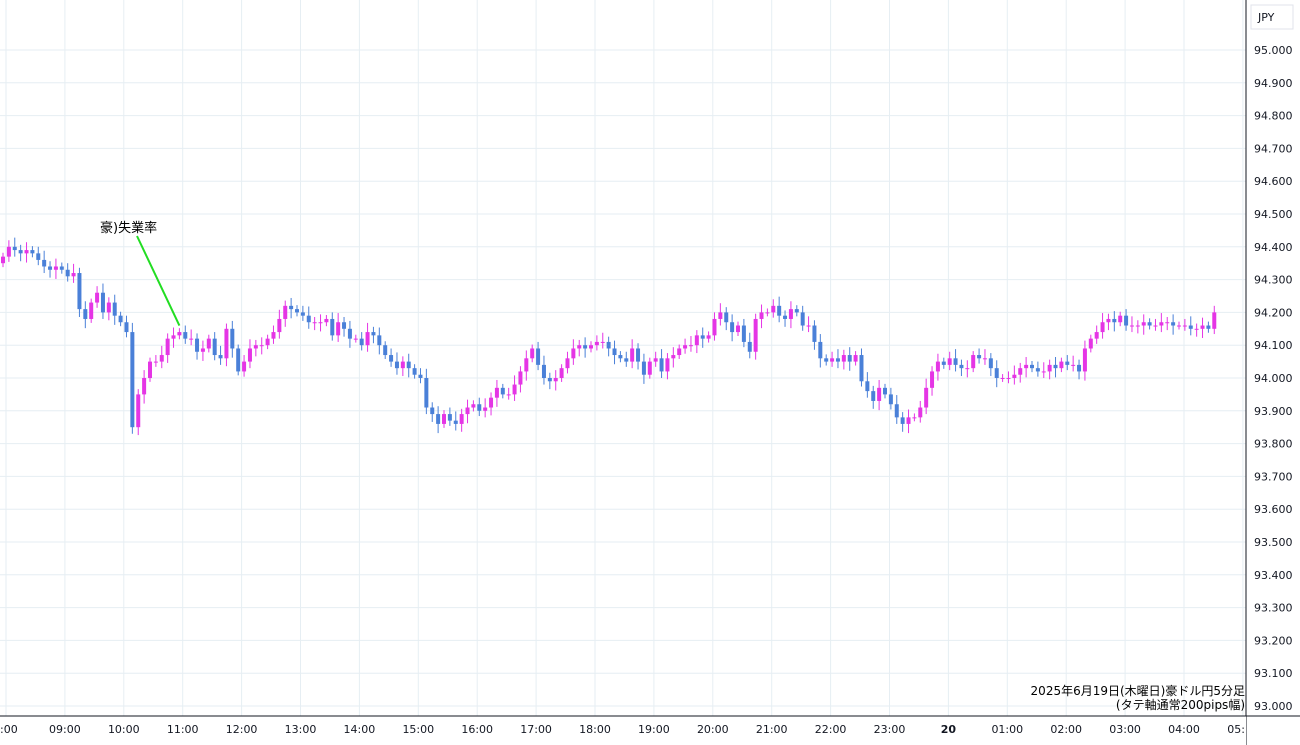 Image resolution: width=1300 pixels, height=745 pixels. I want to click on annotation-pointer, so click(158, 280).